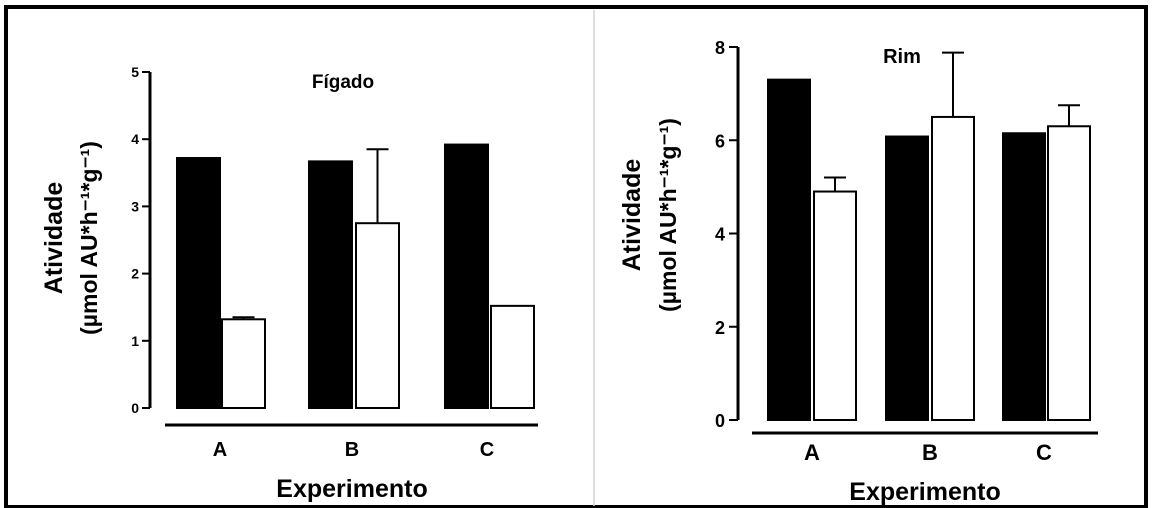 Image resolution: width=1154 pixels, height=508 pixels. I want to click on chart-title: Fígado, so click(343, 82).